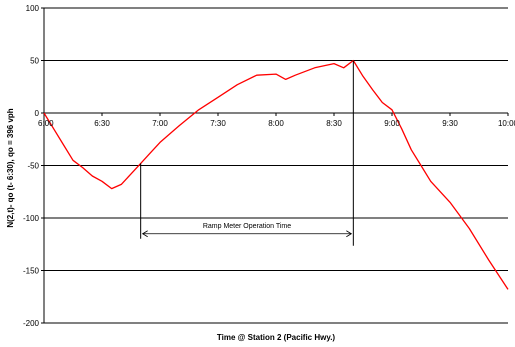 The height and width of the screenshot is (347, 515). What do you see at coordinates (33, 8) in the screenshot?
I see `y-tick-label: 100` at bounding box center [33, 8].